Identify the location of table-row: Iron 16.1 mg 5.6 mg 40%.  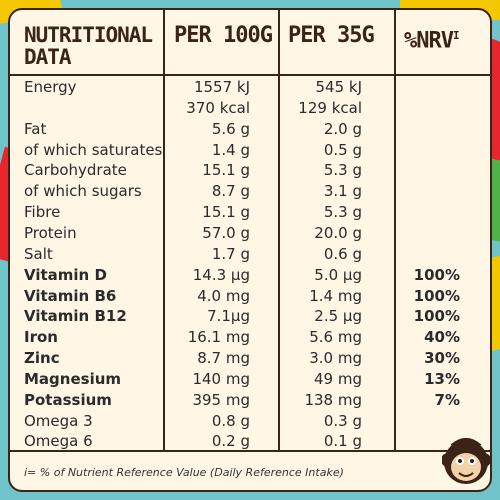
(250, 338).